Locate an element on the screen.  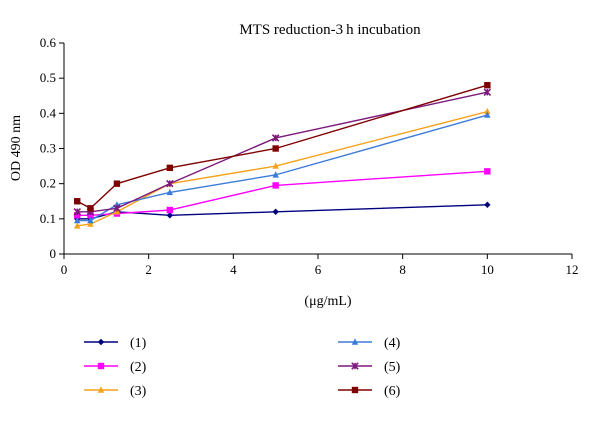
x-tick-label: 6 is located at coordinates (318, 269).